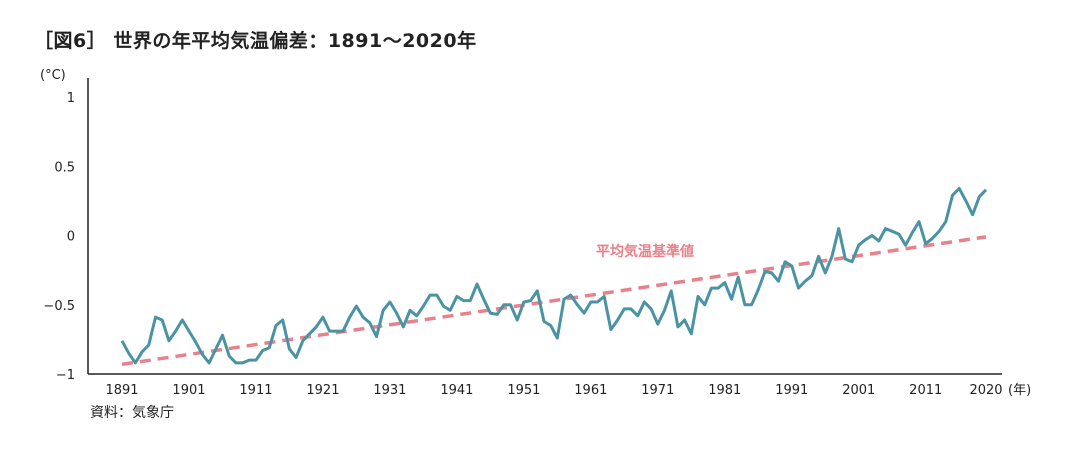  Describe the element at coordinates (590, 390) in the screenshot. I see `x-tick-label: 1961` at that location.